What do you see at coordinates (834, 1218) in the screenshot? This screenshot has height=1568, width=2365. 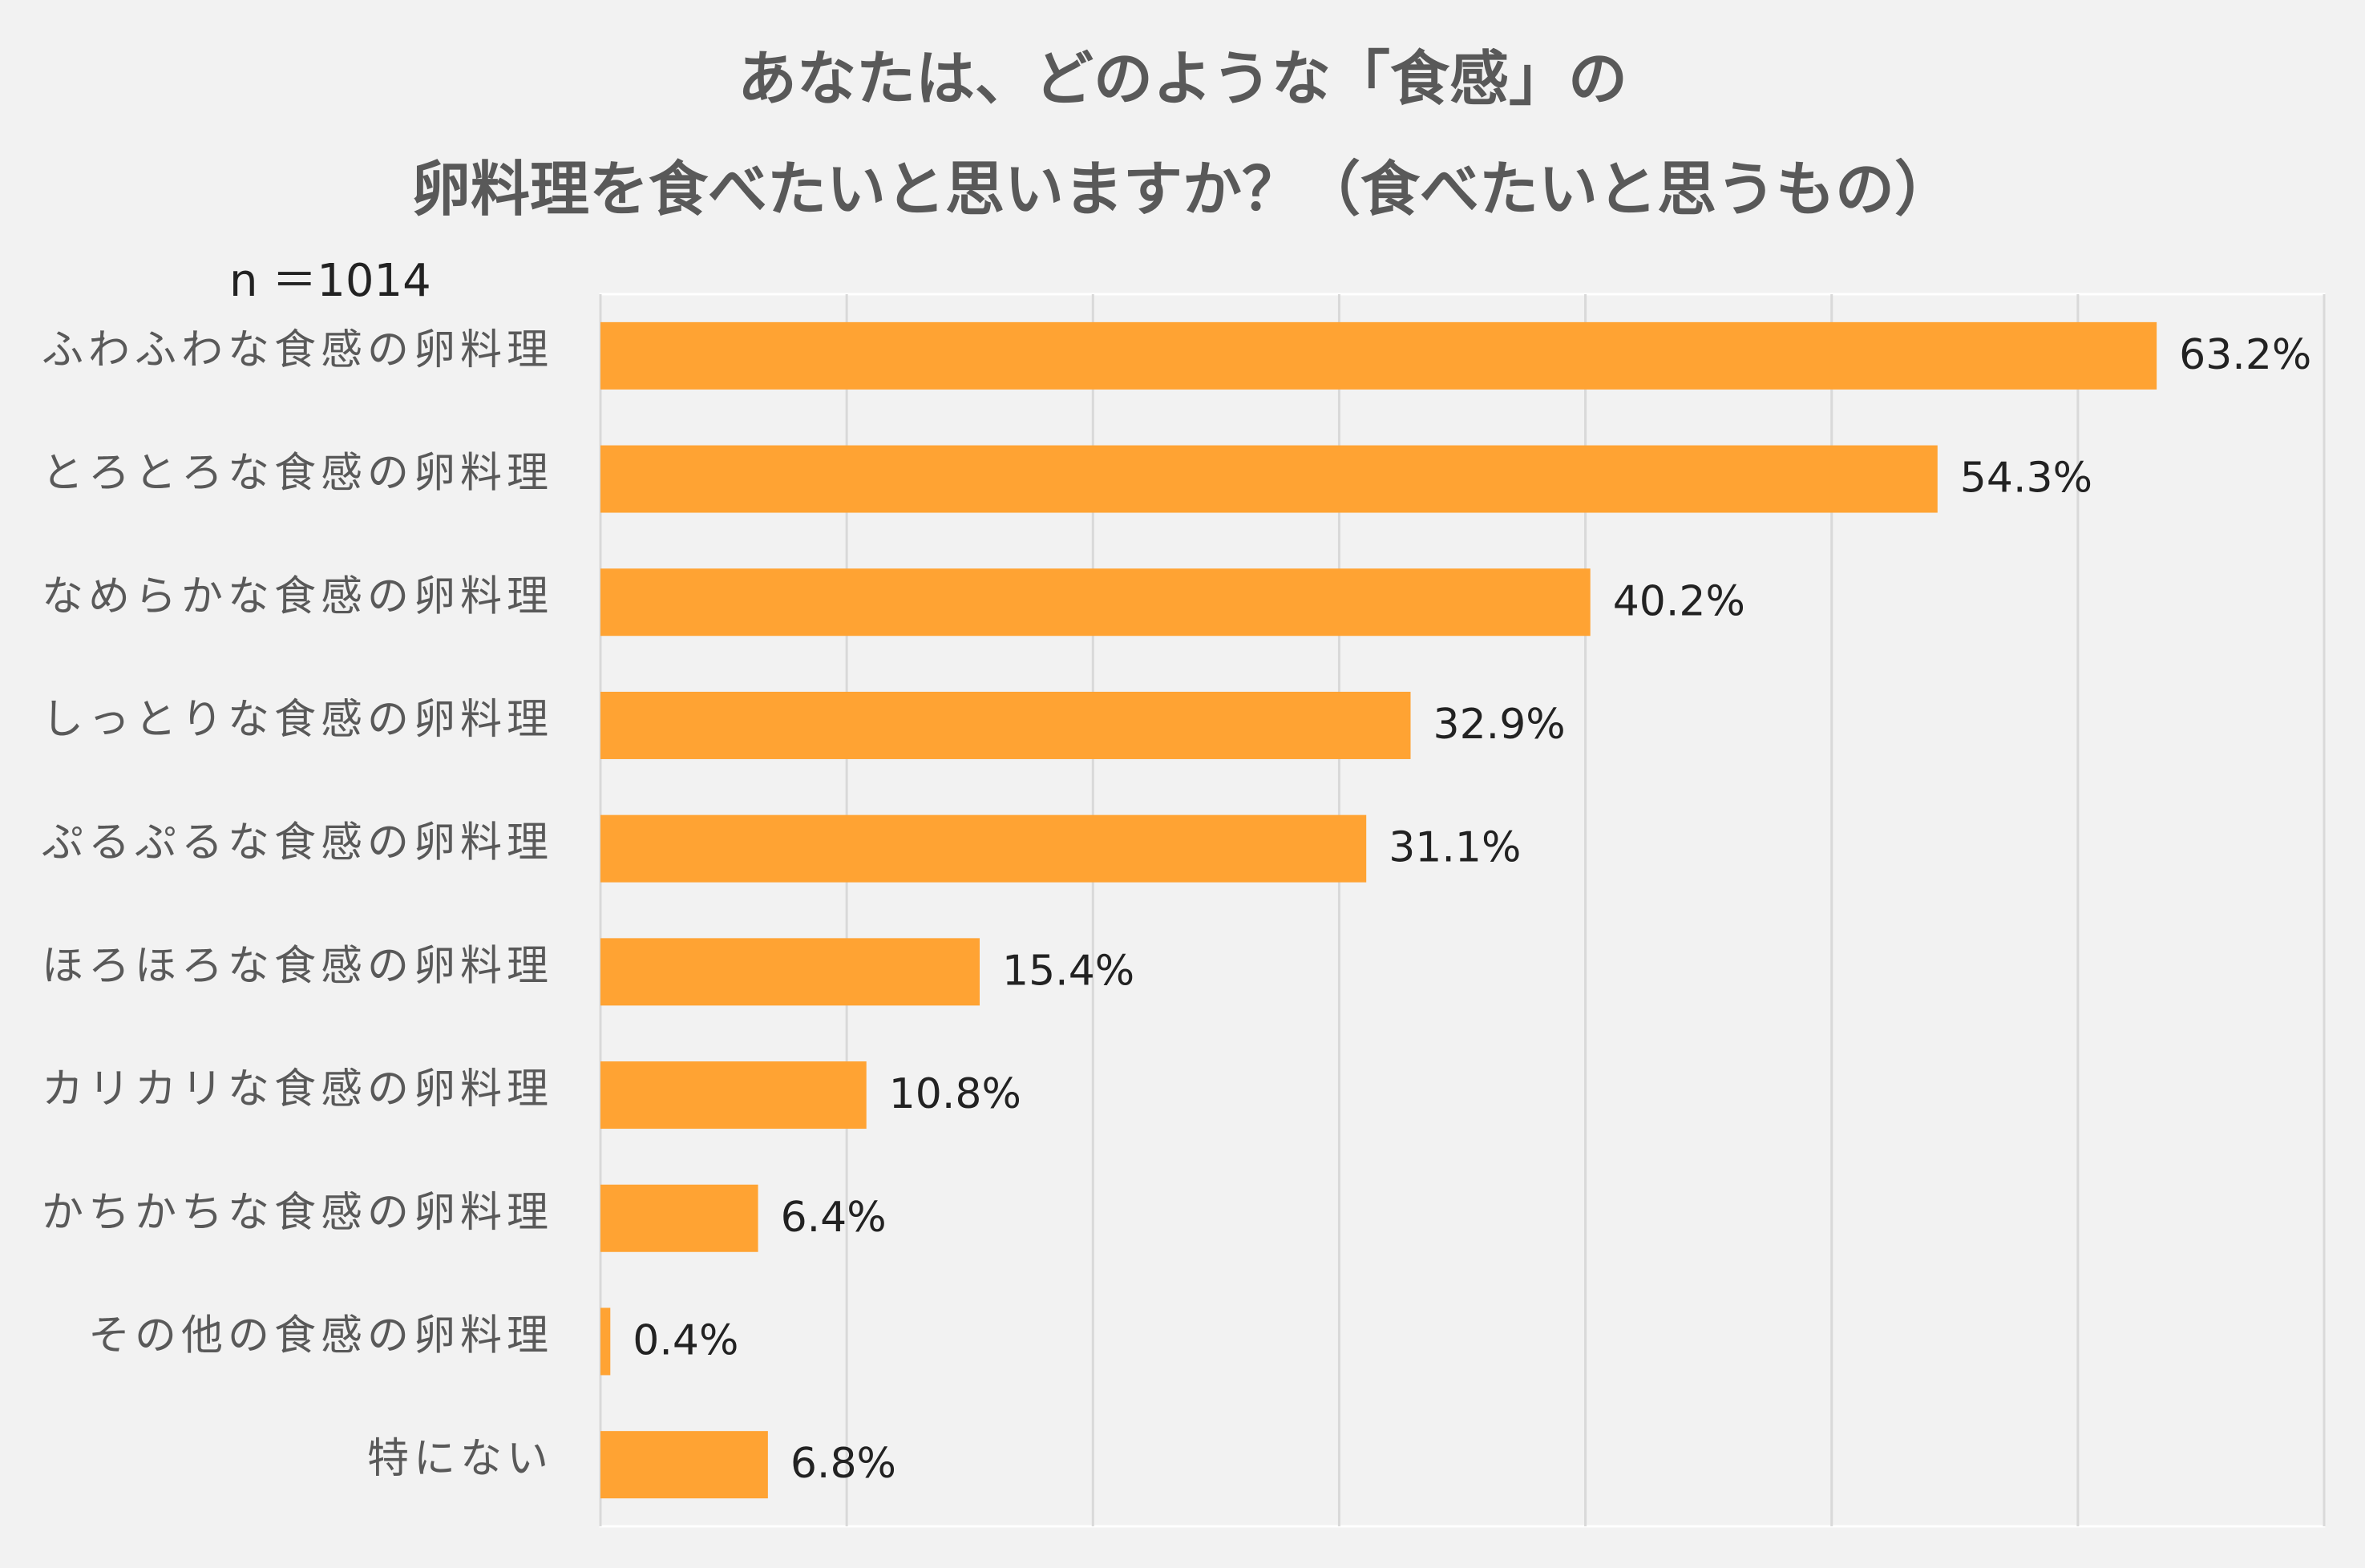 I see `data-label: 6.4%` at bounding box center [834, 1218].